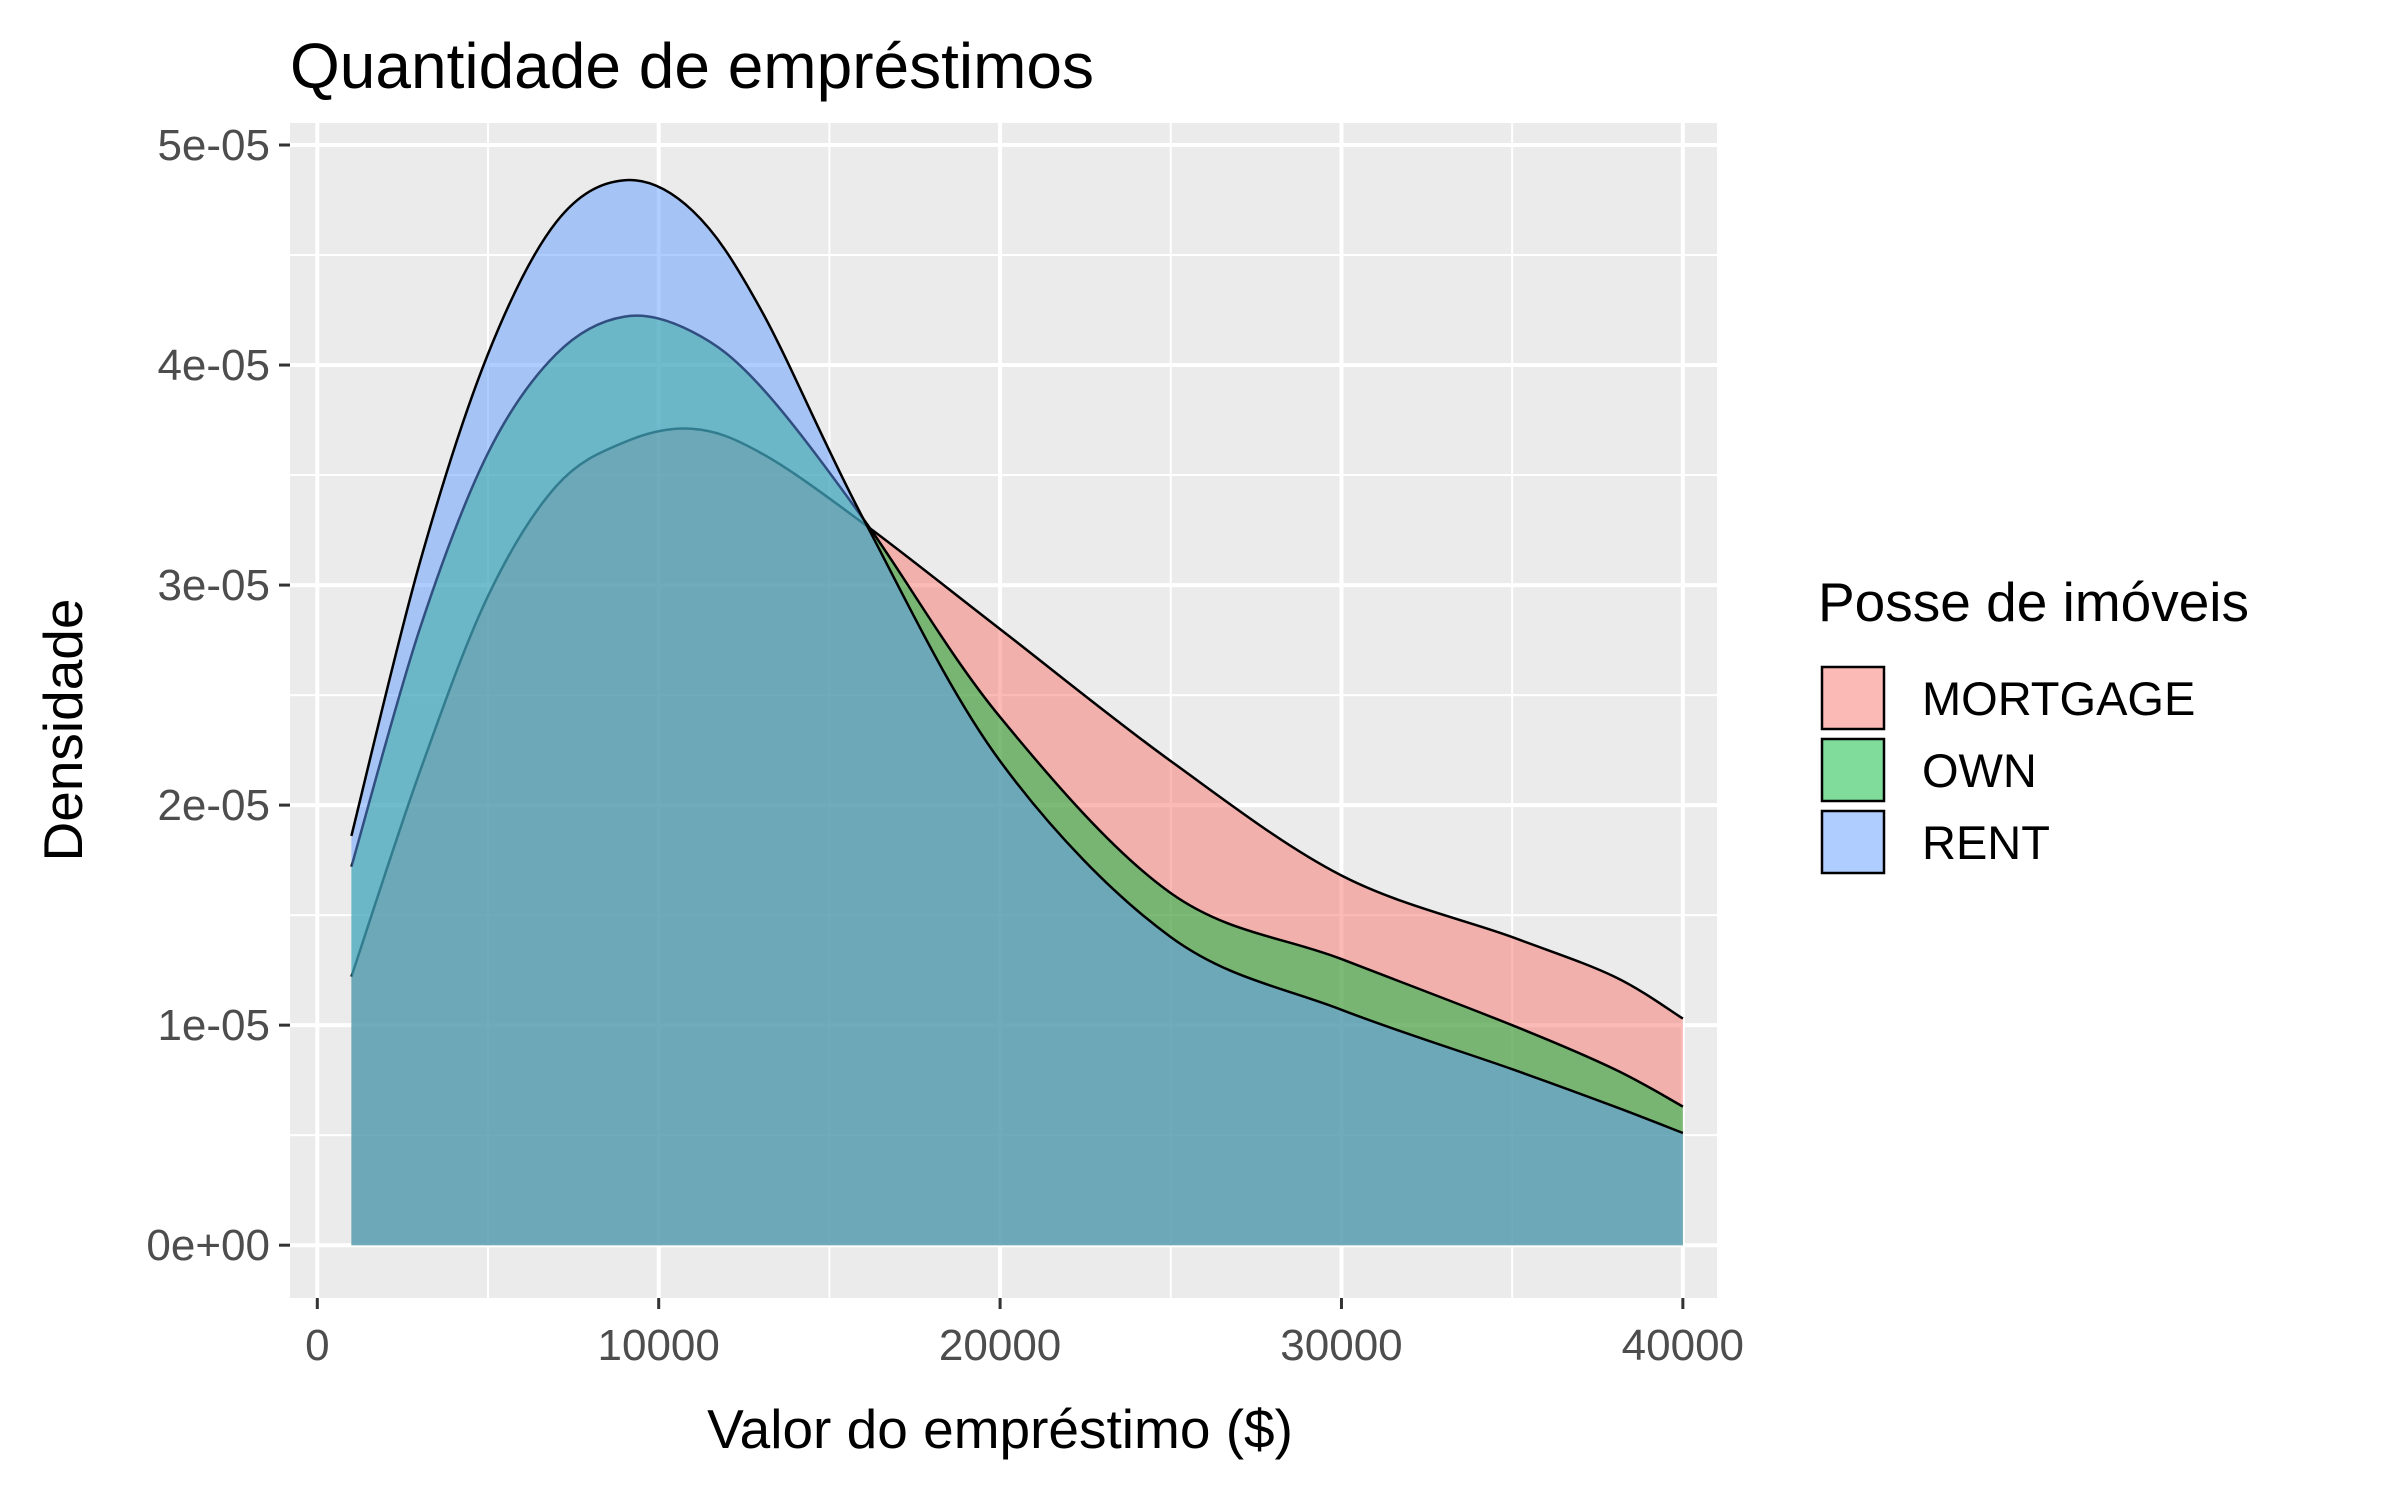 Image resolution: width=2400 pixels, height=1488 pixels. What do you see at coordinates (659, 1345) in the screenshot?
I see `x-tick-label: 10000` at bounding box center [659, 1345].